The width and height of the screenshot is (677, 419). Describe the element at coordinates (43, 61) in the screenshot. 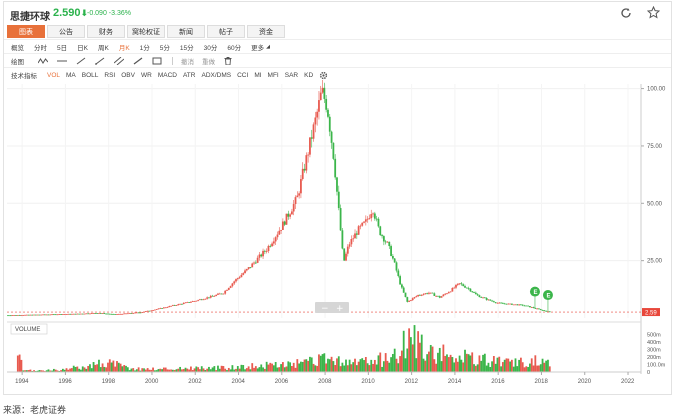

I see `wave-tool-icon` at that location.